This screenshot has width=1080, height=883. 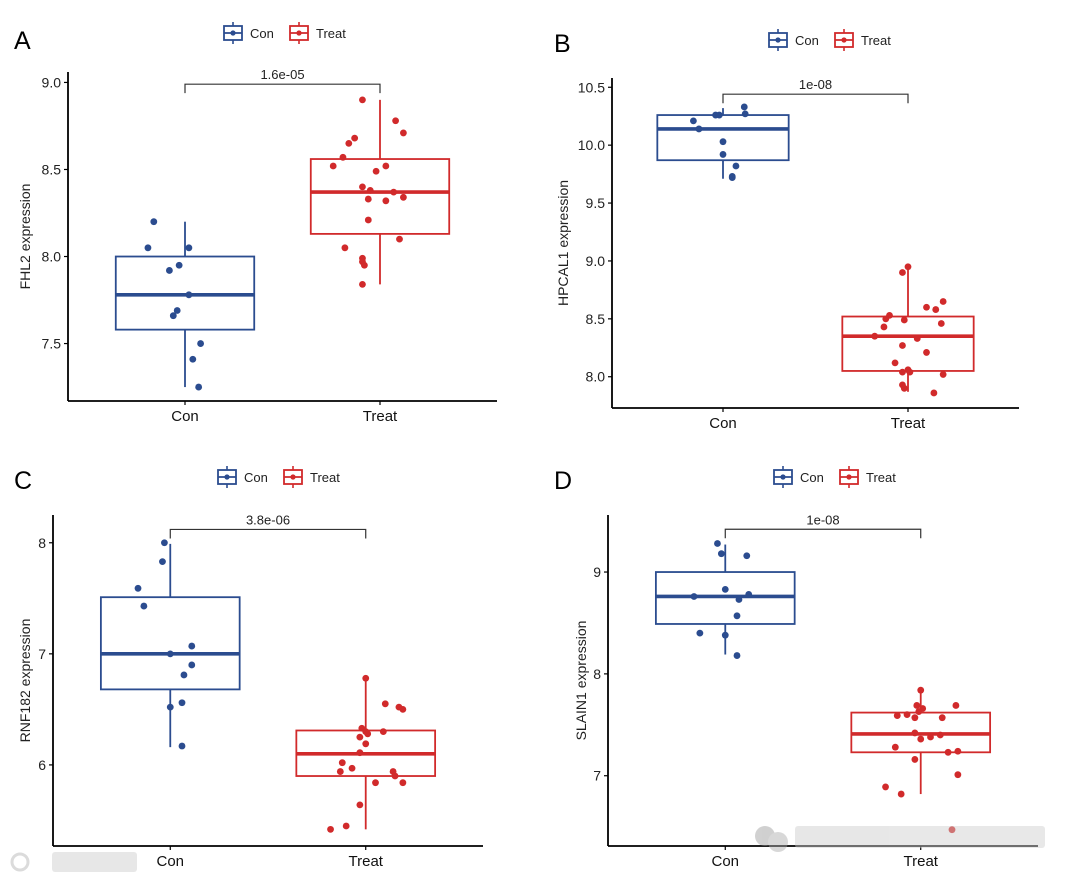 I want to click on panel-label: D, so click(x=563, y=481).